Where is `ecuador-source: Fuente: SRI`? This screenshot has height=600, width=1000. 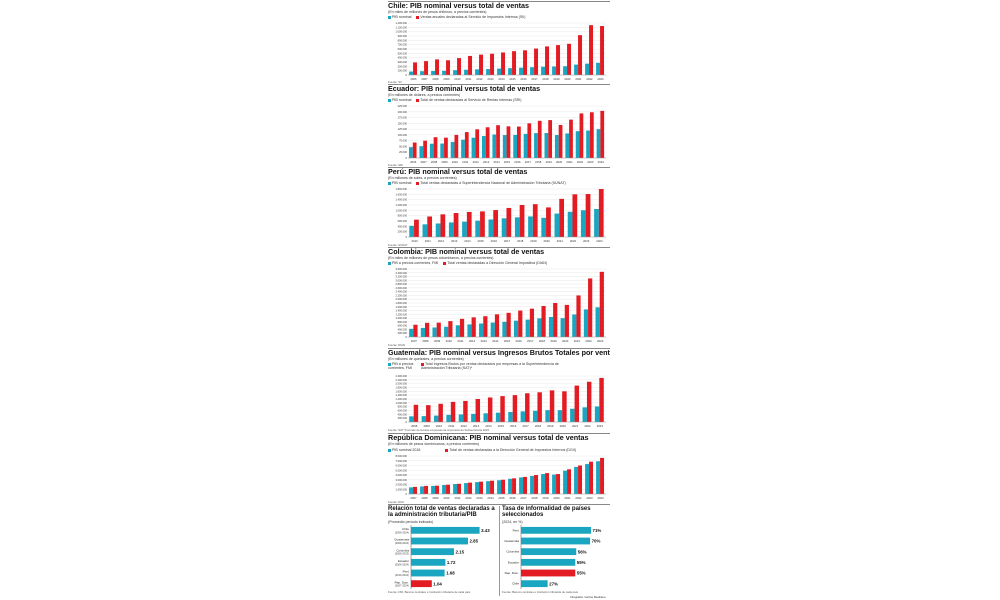
ecuador-source: Fuente: SRI is located at coordinates (395, 165).